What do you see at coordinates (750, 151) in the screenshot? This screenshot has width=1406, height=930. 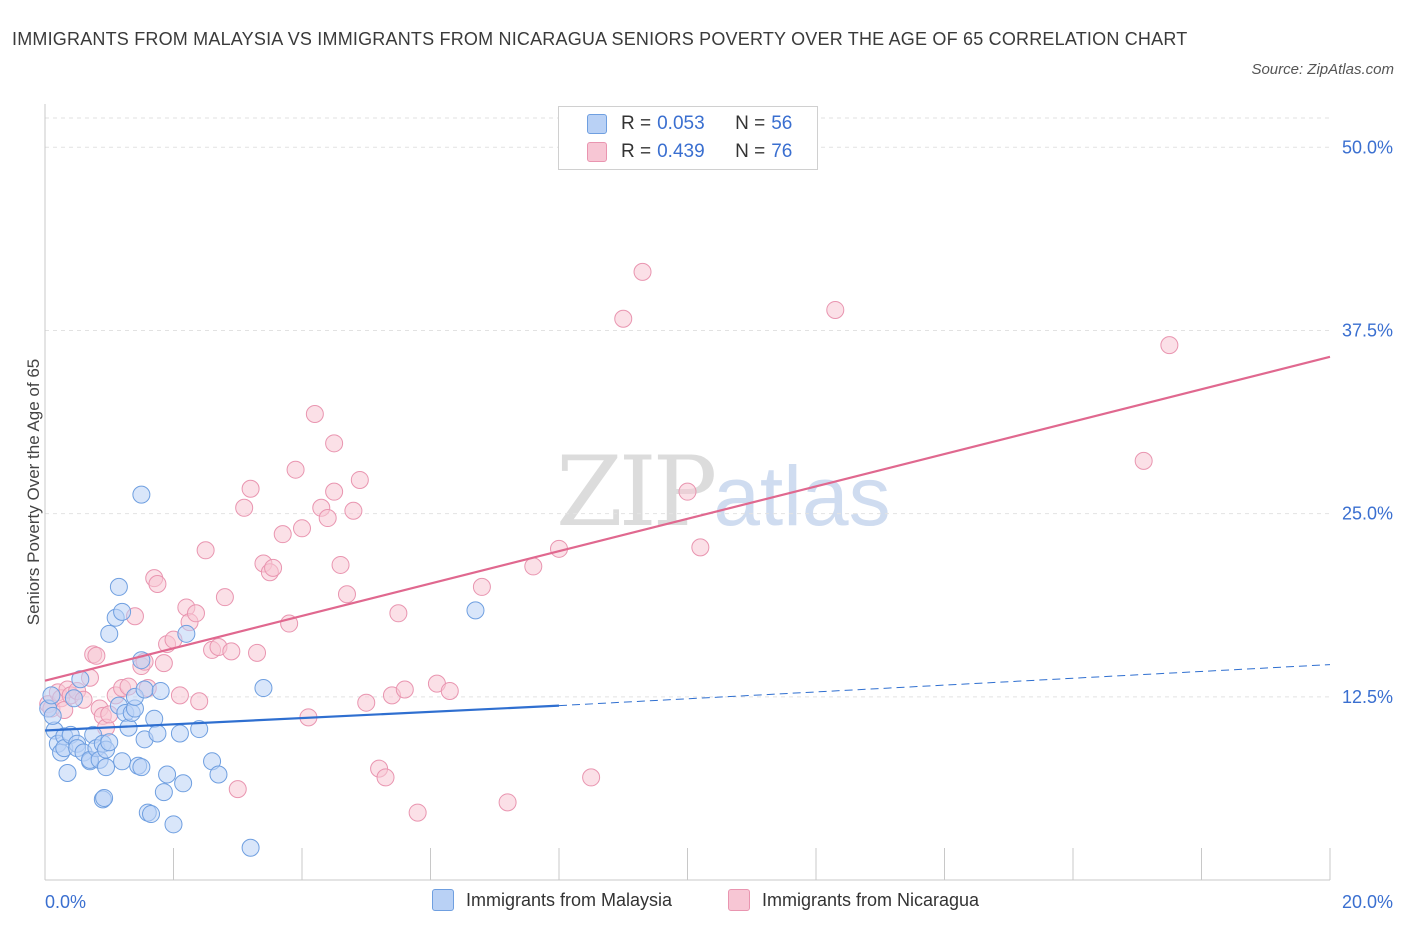 I see `legend-n-label-nicaragua: N =` at bounding box center [750, 151].